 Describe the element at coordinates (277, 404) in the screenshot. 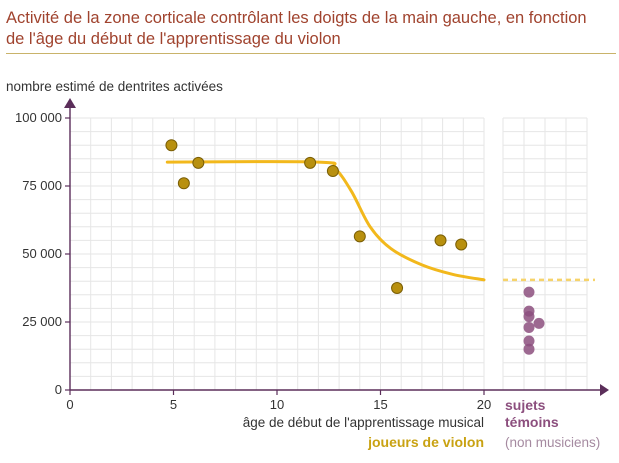

I see `x-tick-label: 10` at that location.